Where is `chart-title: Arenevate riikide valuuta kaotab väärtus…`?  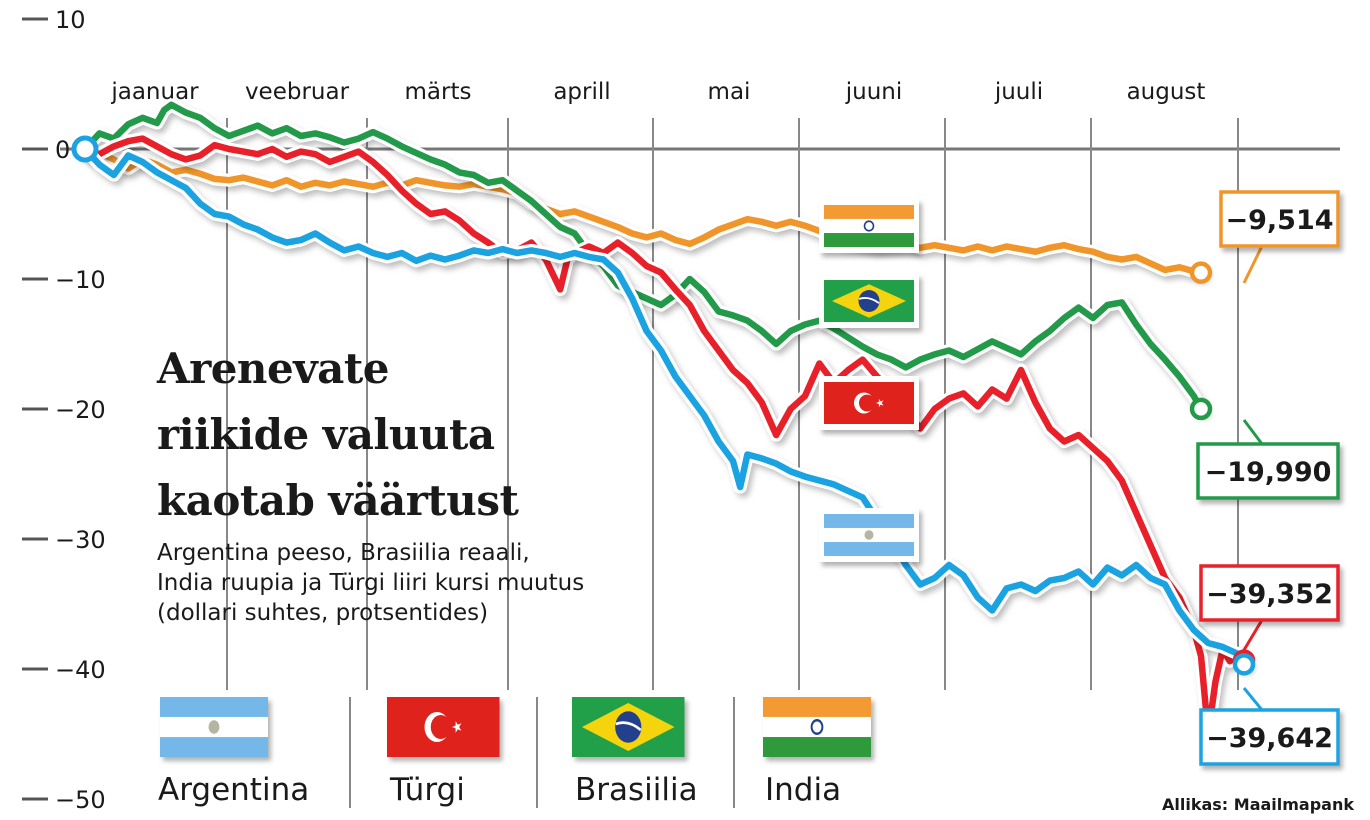
chart-title: Arenevate riikide valuuta kaotab väärtus… is located at coordinates (338, 435).